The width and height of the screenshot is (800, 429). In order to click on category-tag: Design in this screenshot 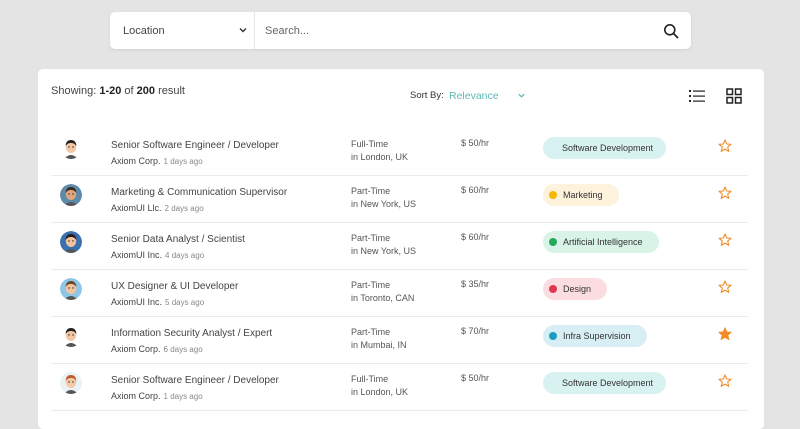, I will do `click(575, 289)`.